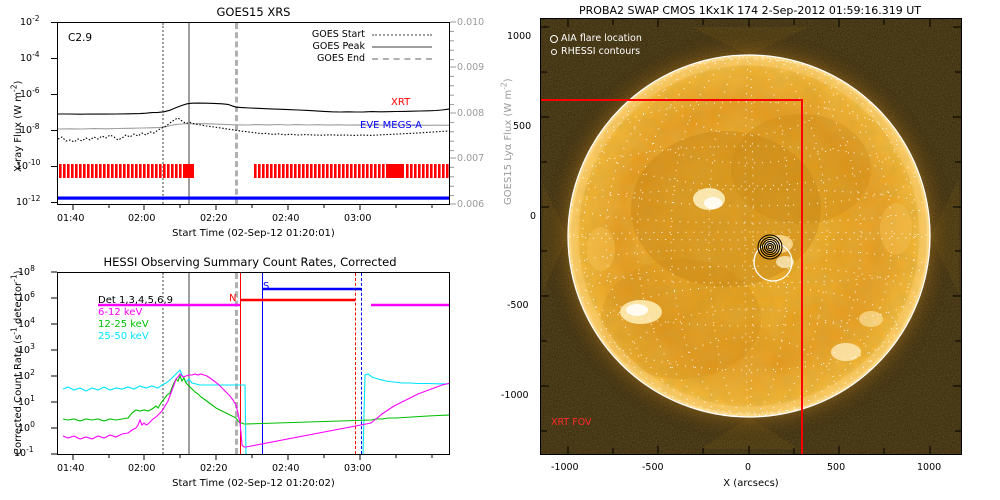 This screenshot has height=500, width=1000. Describe the element at coordinates (189, 113) in the screenshot. I see `goes-peak-marker` at that location.